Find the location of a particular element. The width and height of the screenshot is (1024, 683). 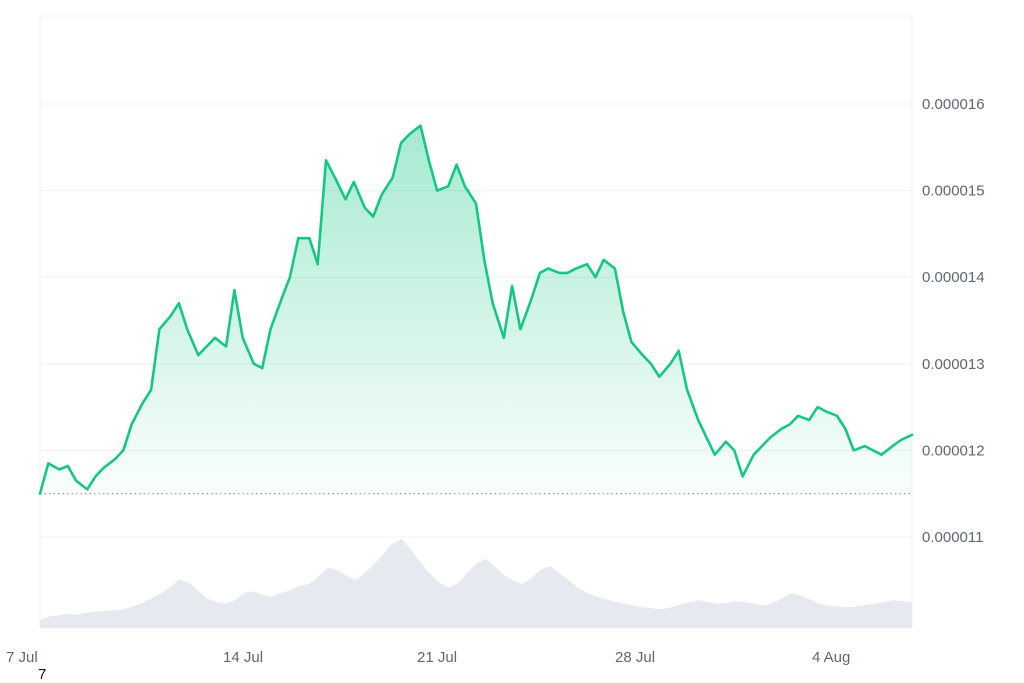

y-tick-label: 0.000015 is located at coordinates (953, 191).